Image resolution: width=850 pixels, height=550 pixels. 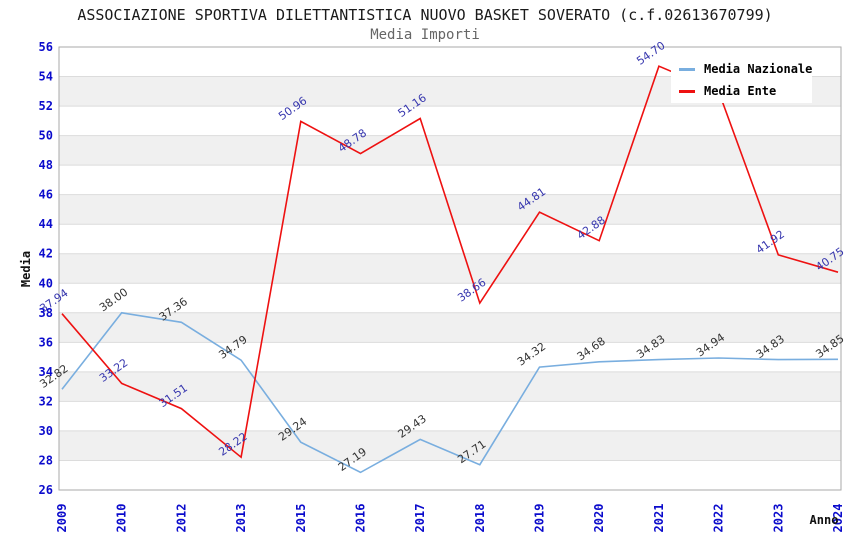 What do you see at coordinates (687, 91) in the screenshot?
I see `legend-marker-ente-icon` at bounding box center [687, 91].